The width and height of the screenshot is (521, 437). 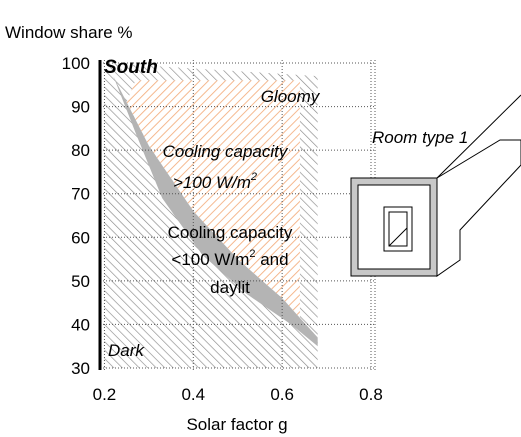 I want to click on x-tick-label: 0.2, so click(x=105, y=394).